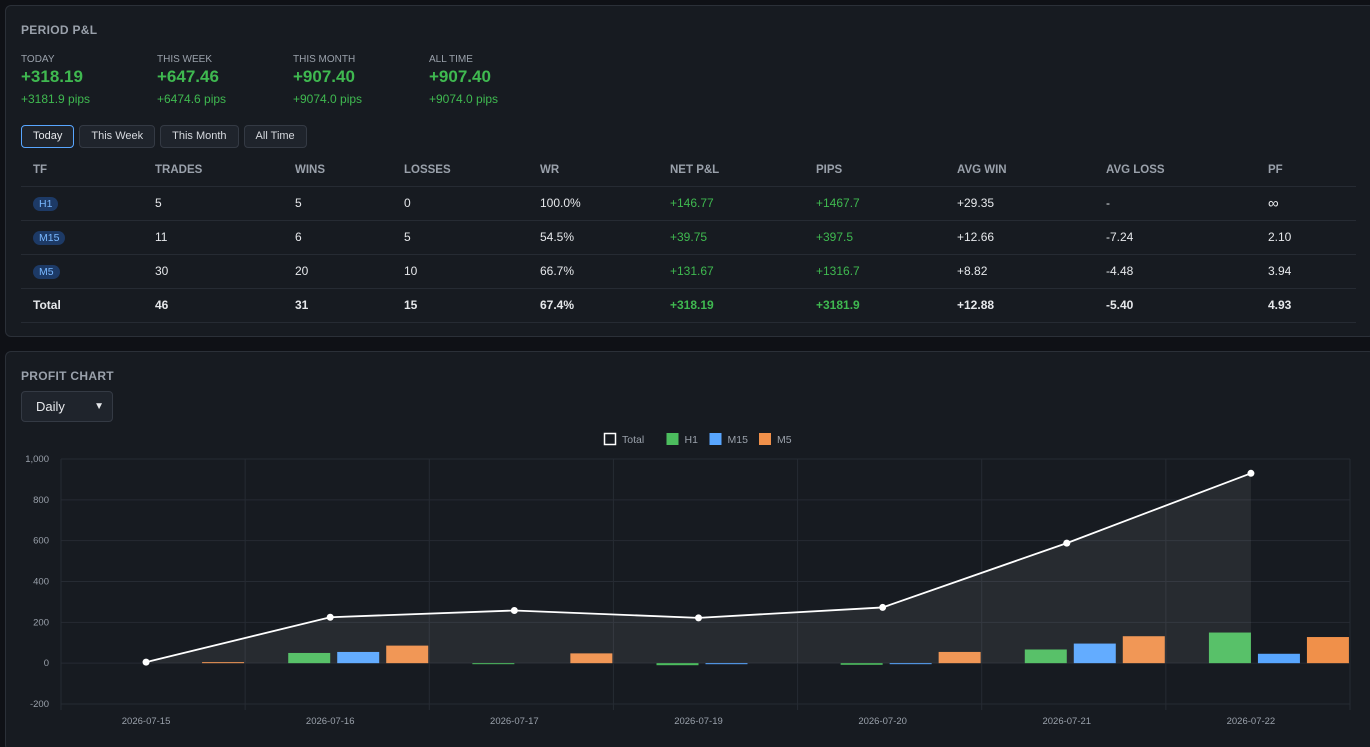 The width and height of the screenshot is (1370, 747). I want to click on chevron-down-icon: ▼, so click(99, 406).